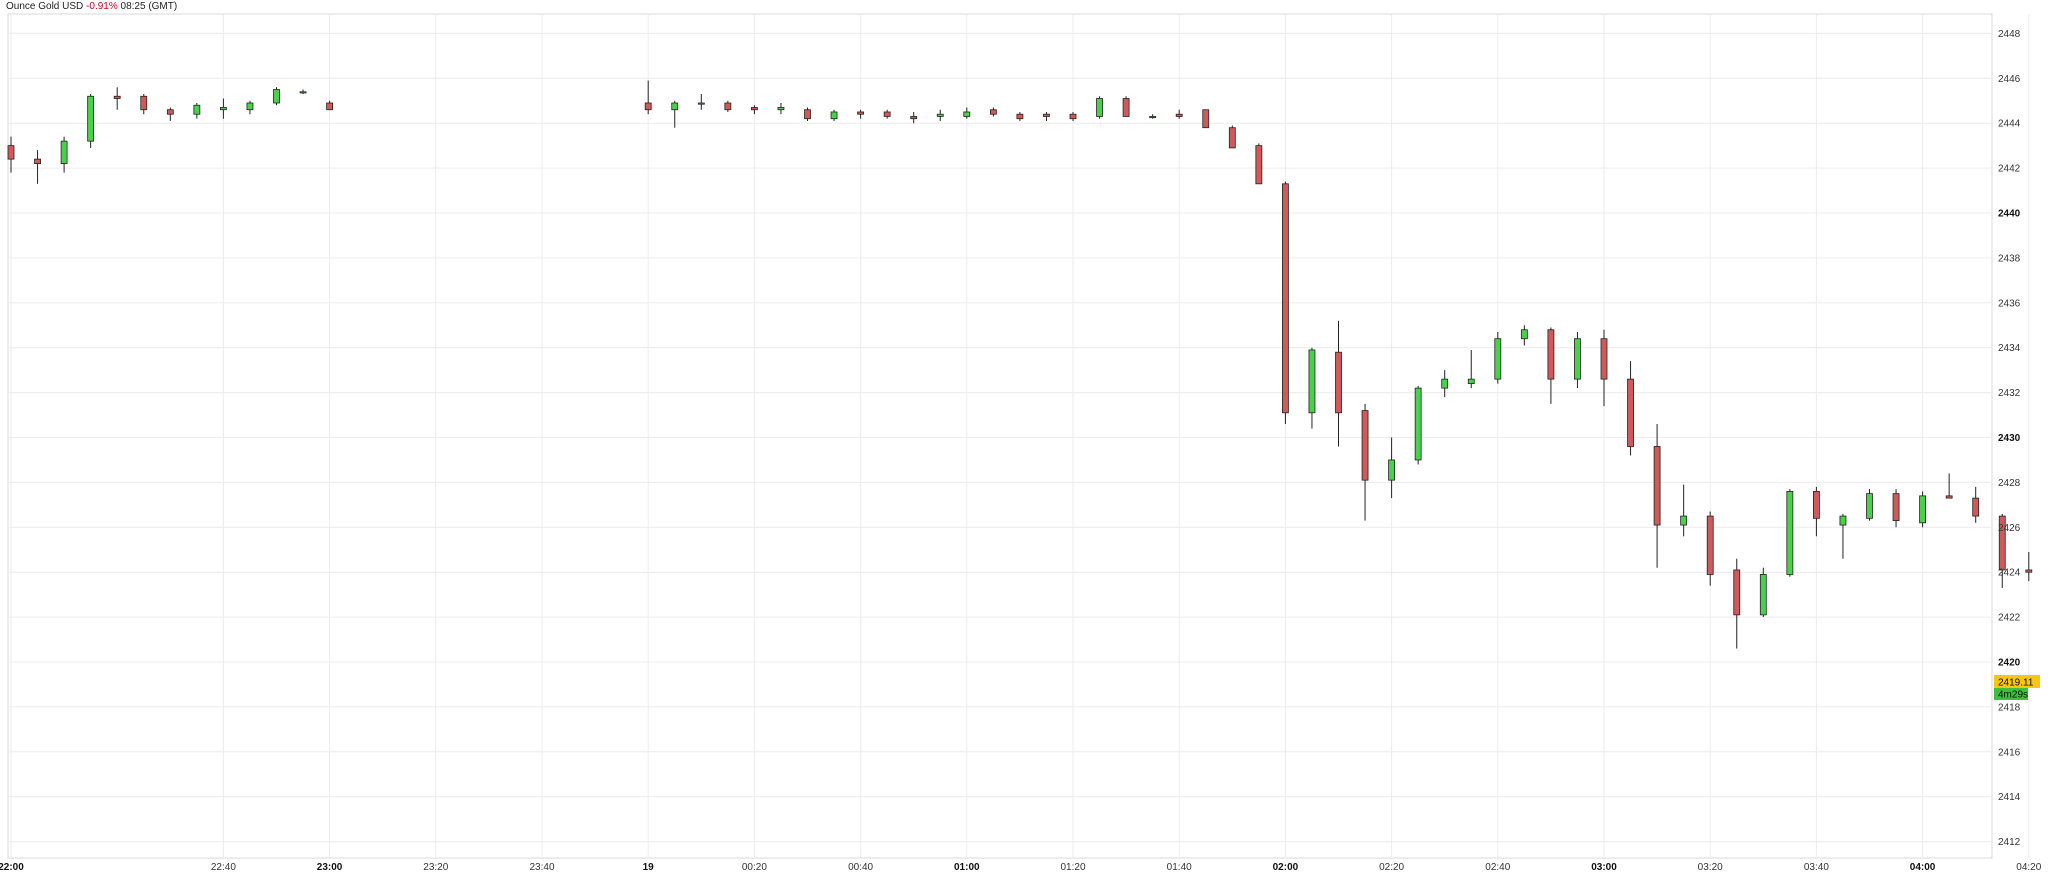  What do you see at coordinates (223, 867) in the screenshot?
I see `x-tick-label: 22:40` at bounding box center [223, 867].